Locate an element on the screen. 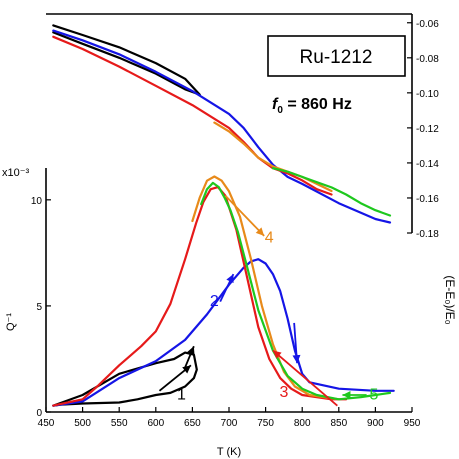 The width and height of the screenshot is (459, 459). x-tick-label: 450 is located at coordinates (46, 423).